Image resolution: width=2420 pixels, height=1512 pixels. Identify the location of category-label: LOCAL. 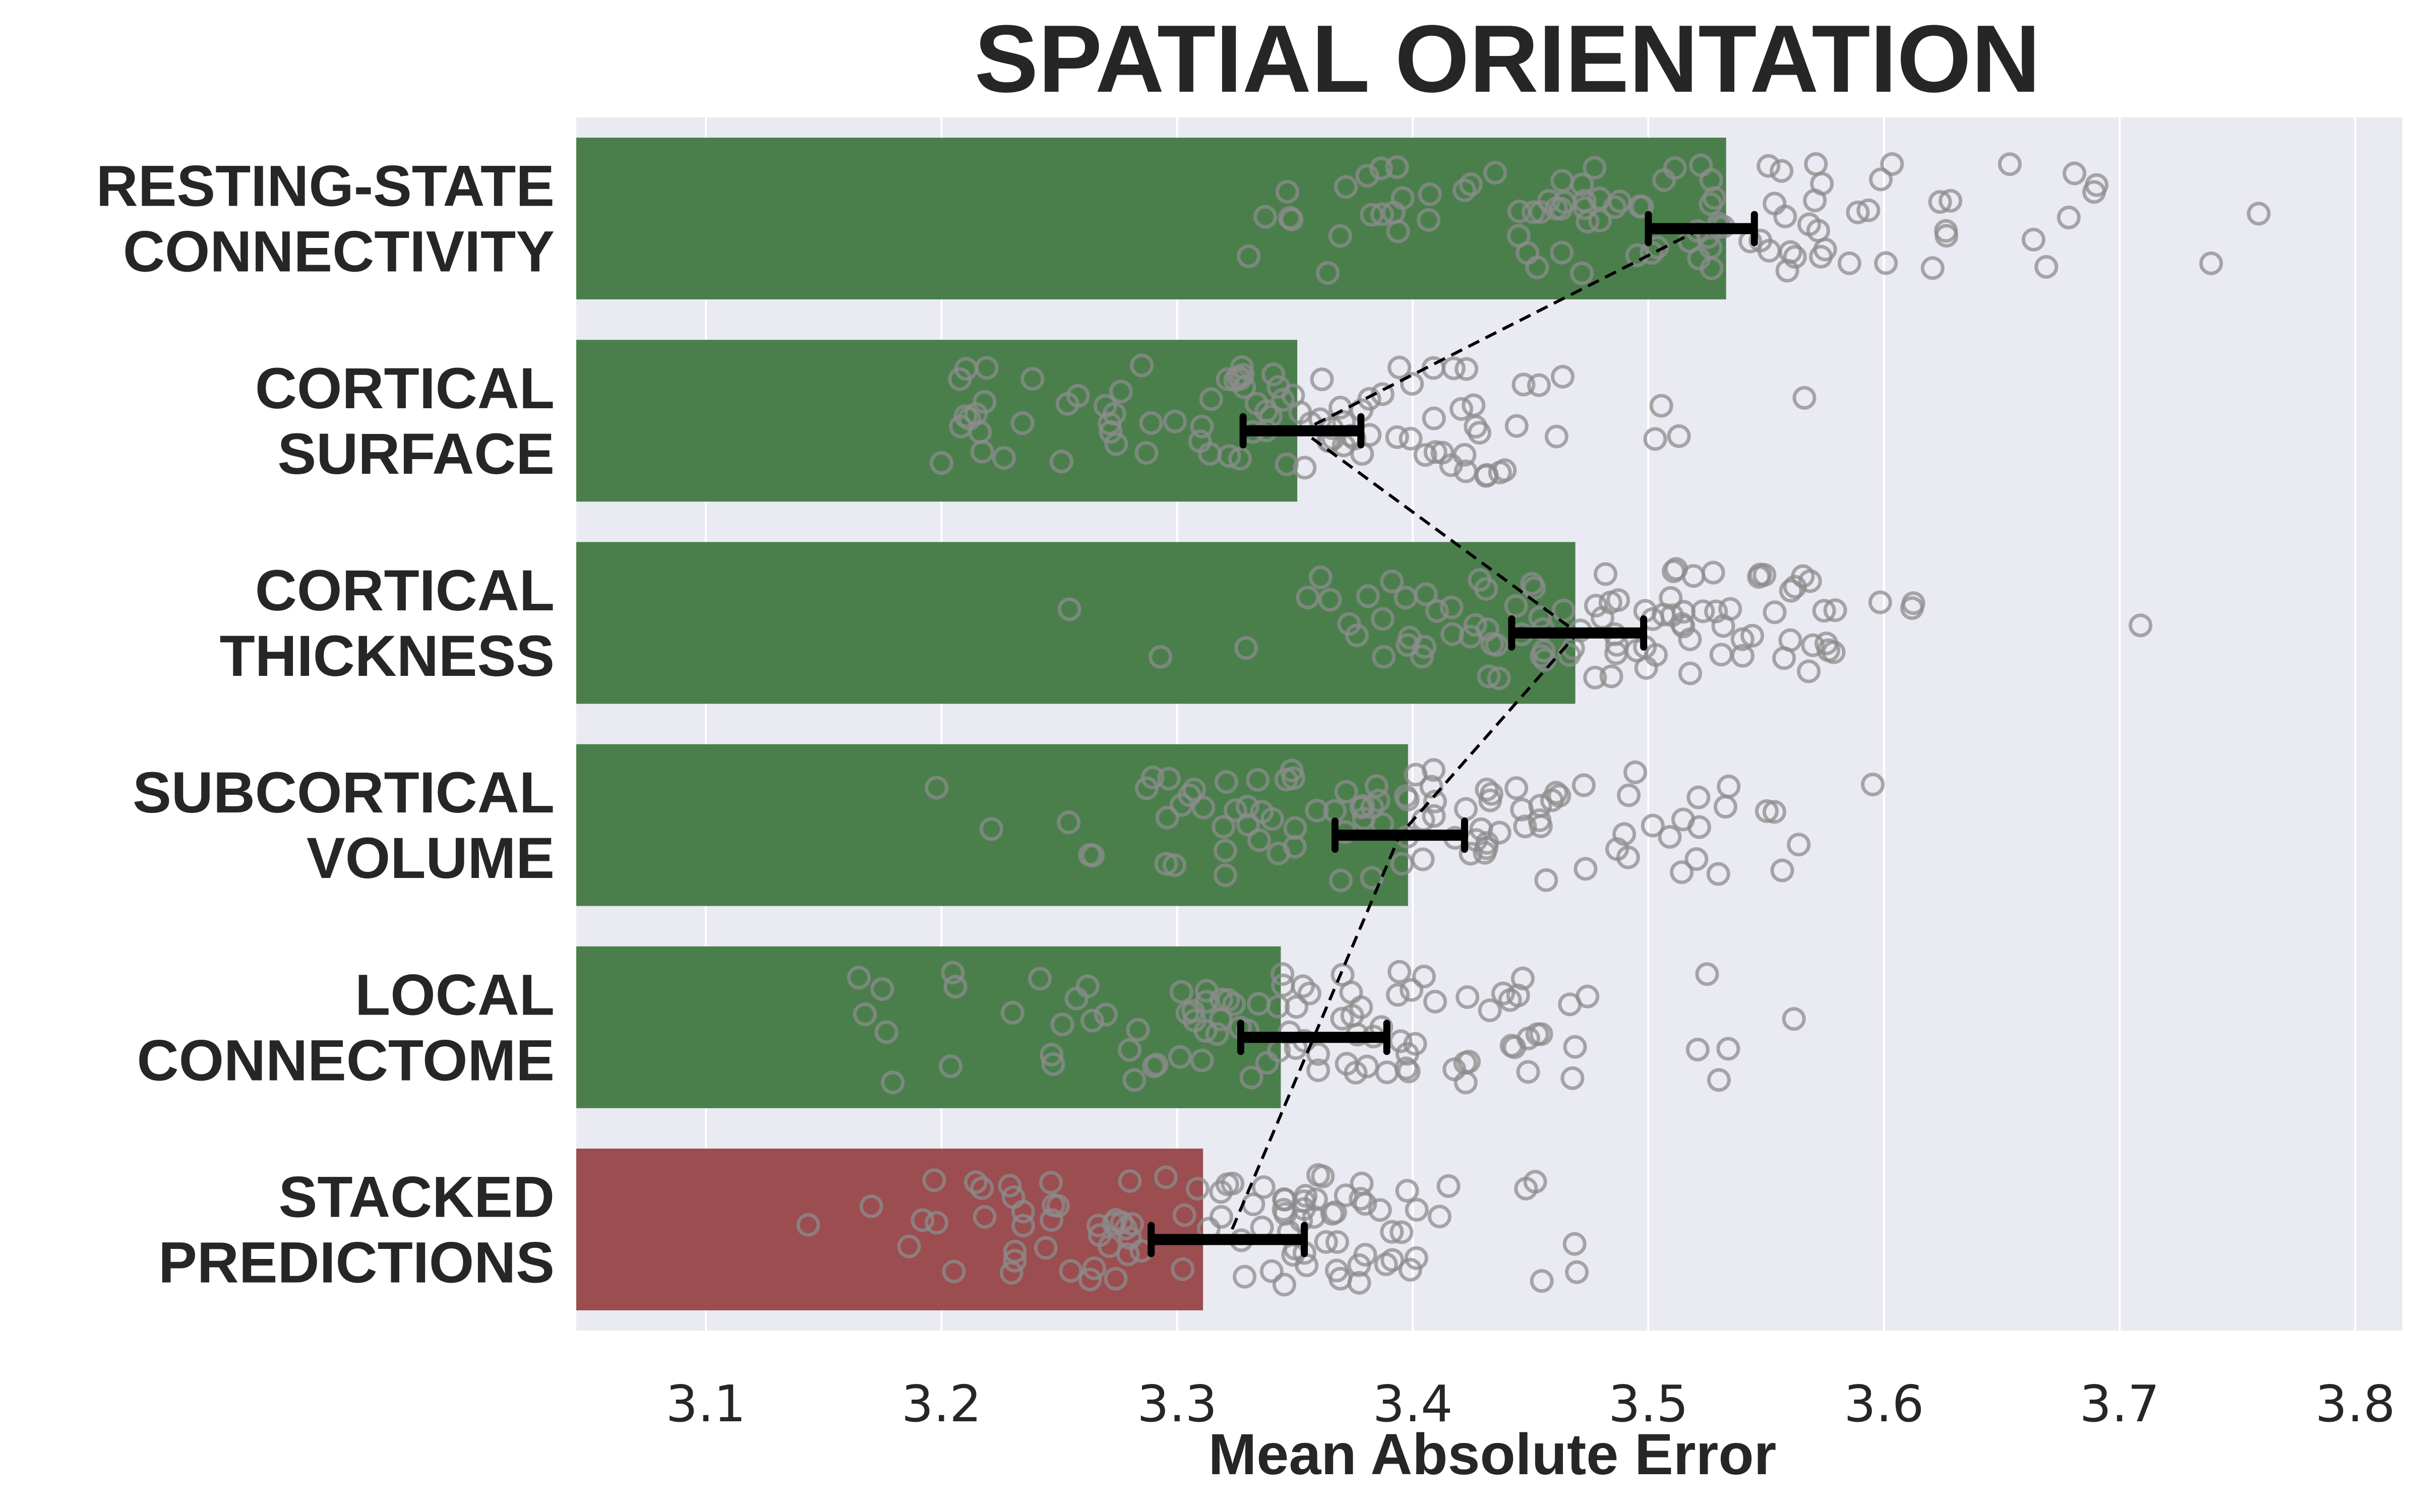
(455, 995).